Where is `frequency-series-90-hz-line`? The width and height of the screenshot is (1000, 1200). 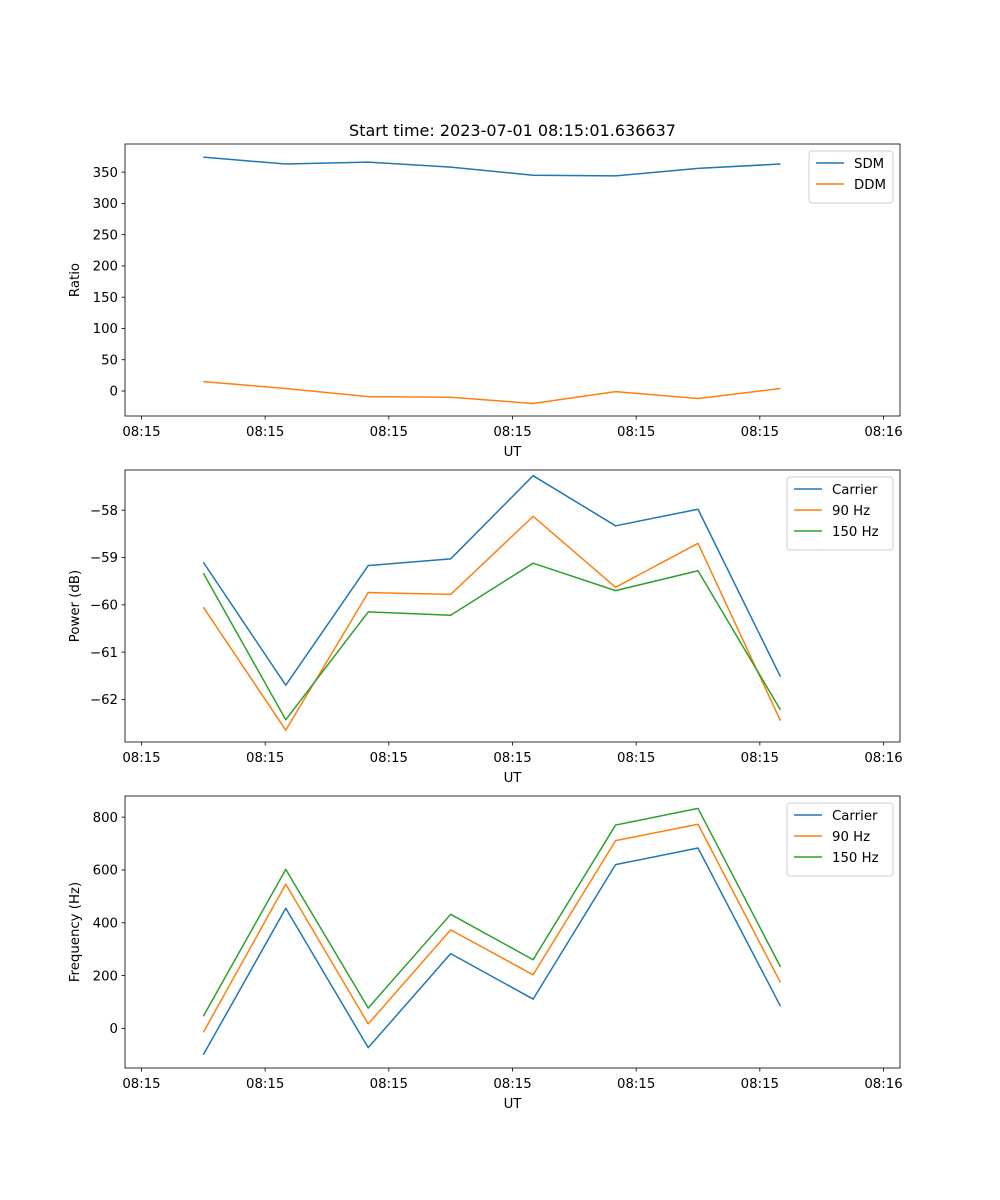 frequency-series-90-hz-line is located at coordinates (492, 928).